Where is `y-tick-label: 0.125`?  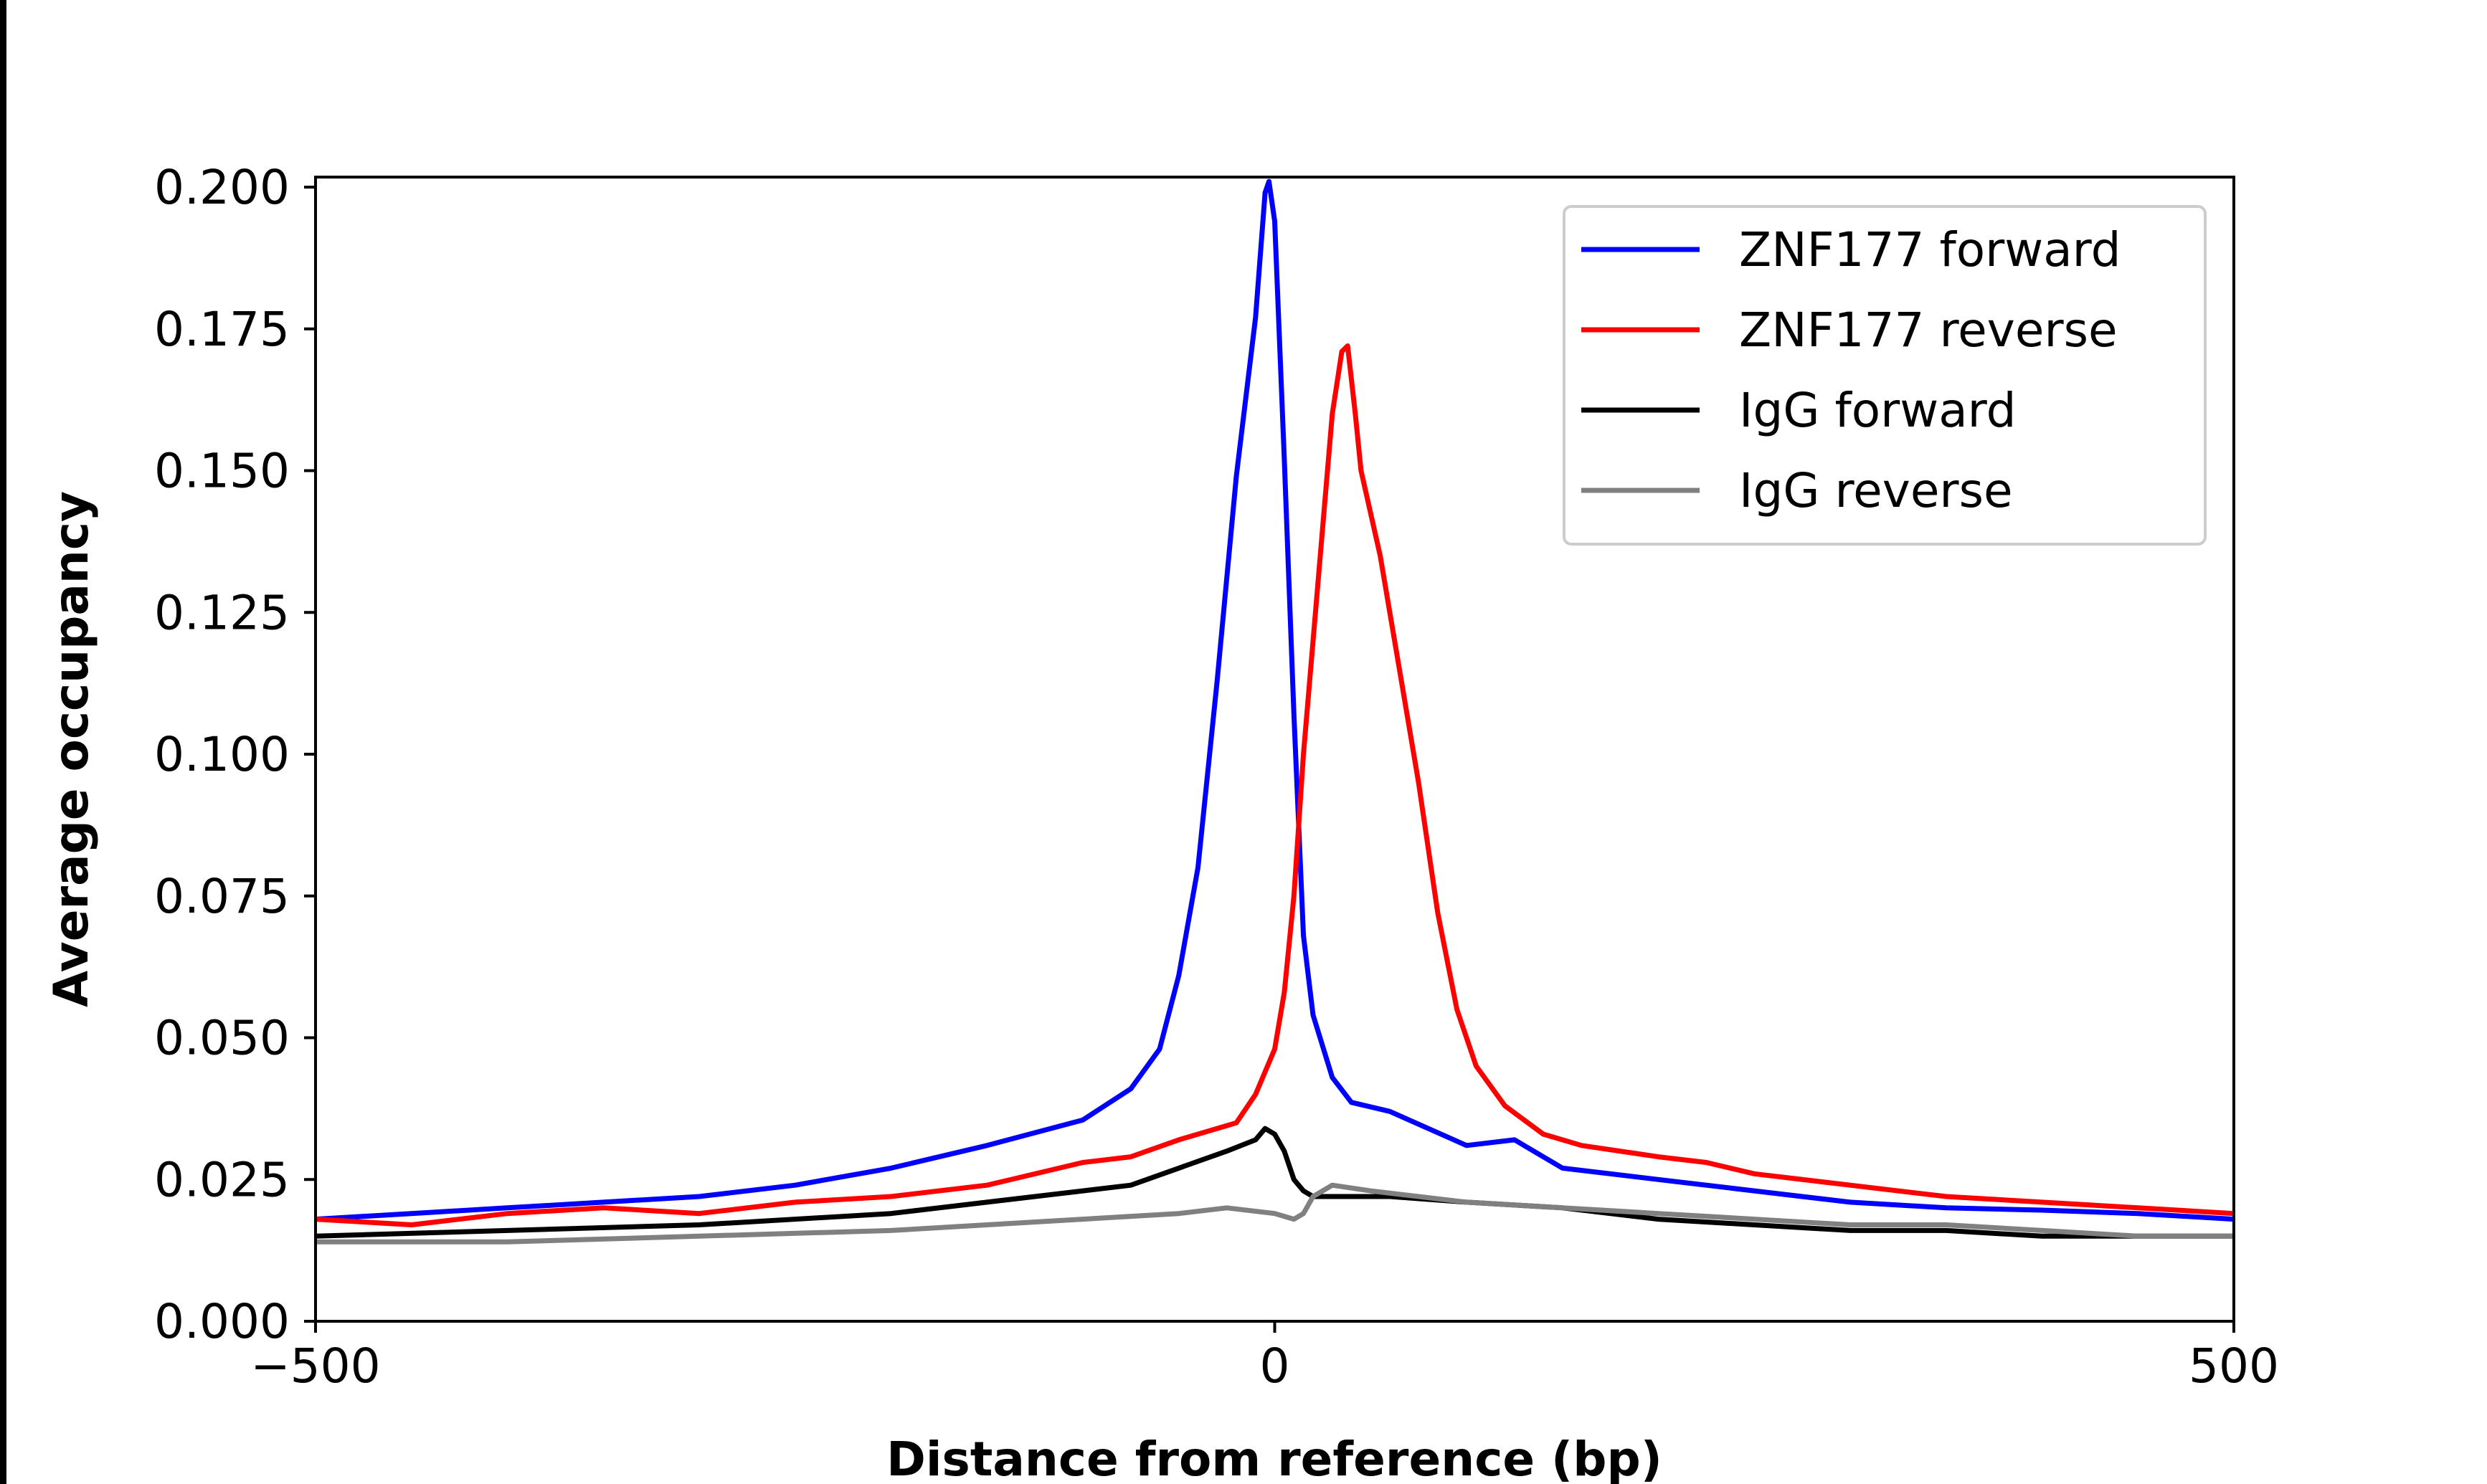 y-tick-label: 0.125 is located at coordinates (222, 612).